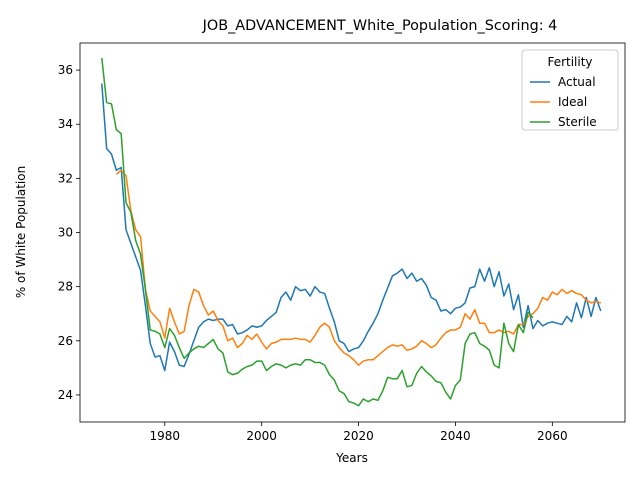 The image size is (640, 480). Describe the element at coordinates (65, 395) in the screenshot. I see `y-tick-label: 24` at that location.